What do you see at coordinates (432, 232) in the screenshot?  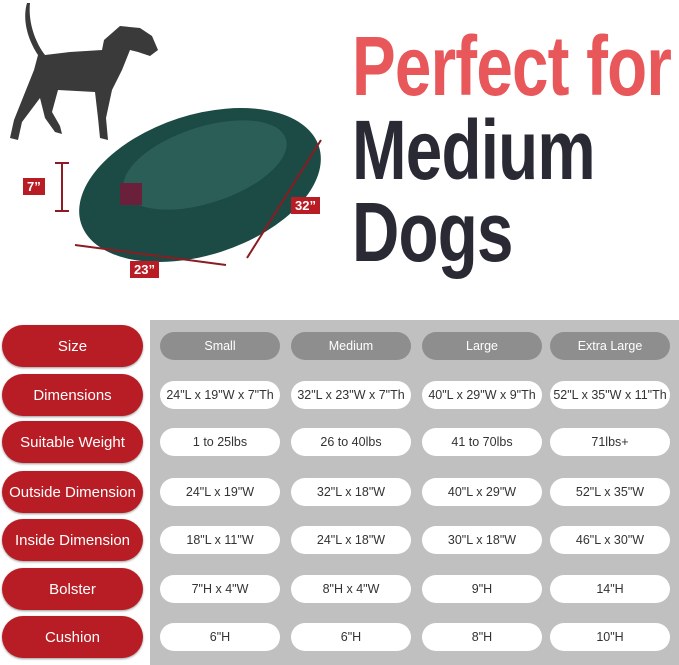 I see `headline-line3: Dogs` at bounding box center [432, 232].